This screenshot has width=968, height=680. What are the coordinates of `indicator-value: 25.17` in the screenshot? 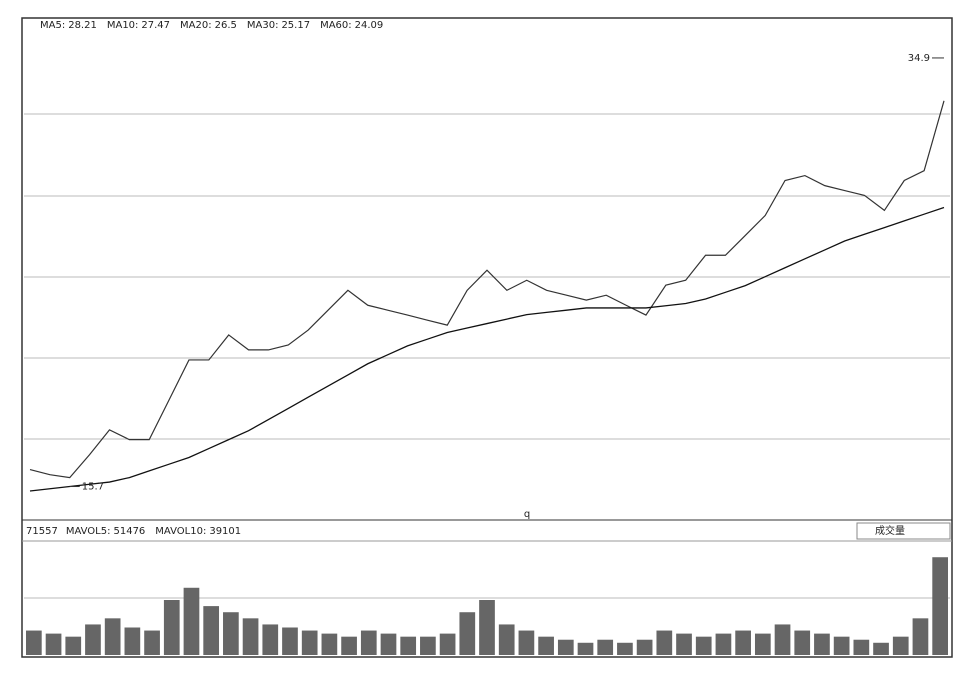 It's located at (295, 25).